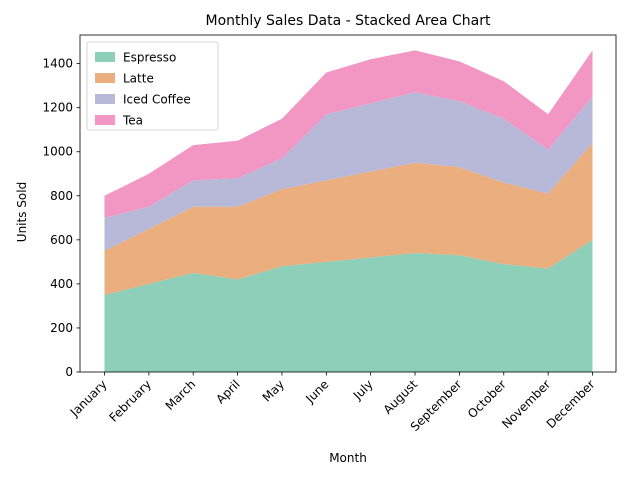 The height and width of the screenshot is (480, 640). What do you see at coordinates (571, 404) in the screenshot?
I see `x-tick-label: December` at bounding box center [571, 404].